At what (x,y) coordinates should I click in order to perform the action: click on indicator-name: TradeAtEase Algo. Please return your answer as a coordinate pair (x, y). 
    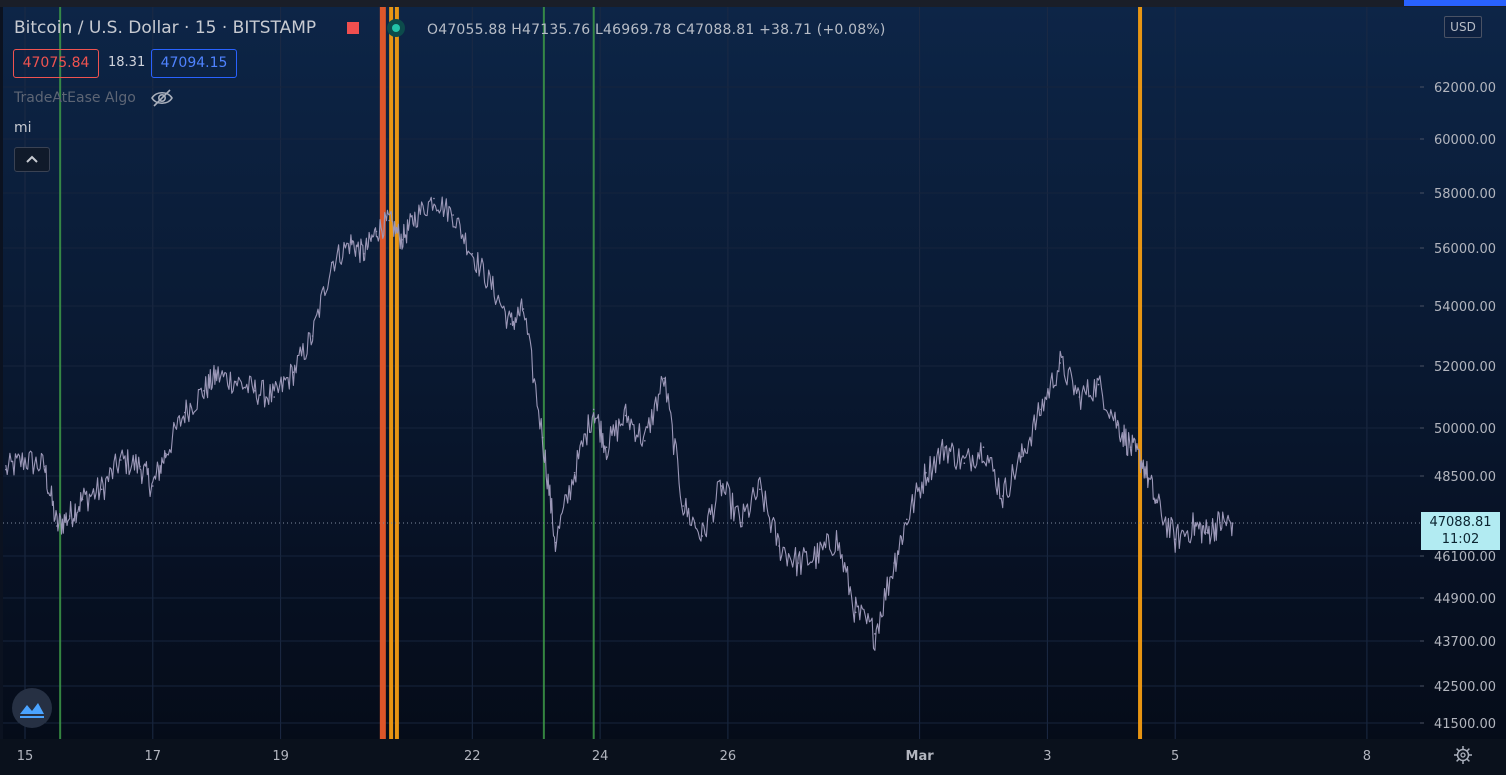
    Looking at the image, I should click on (75, 98).